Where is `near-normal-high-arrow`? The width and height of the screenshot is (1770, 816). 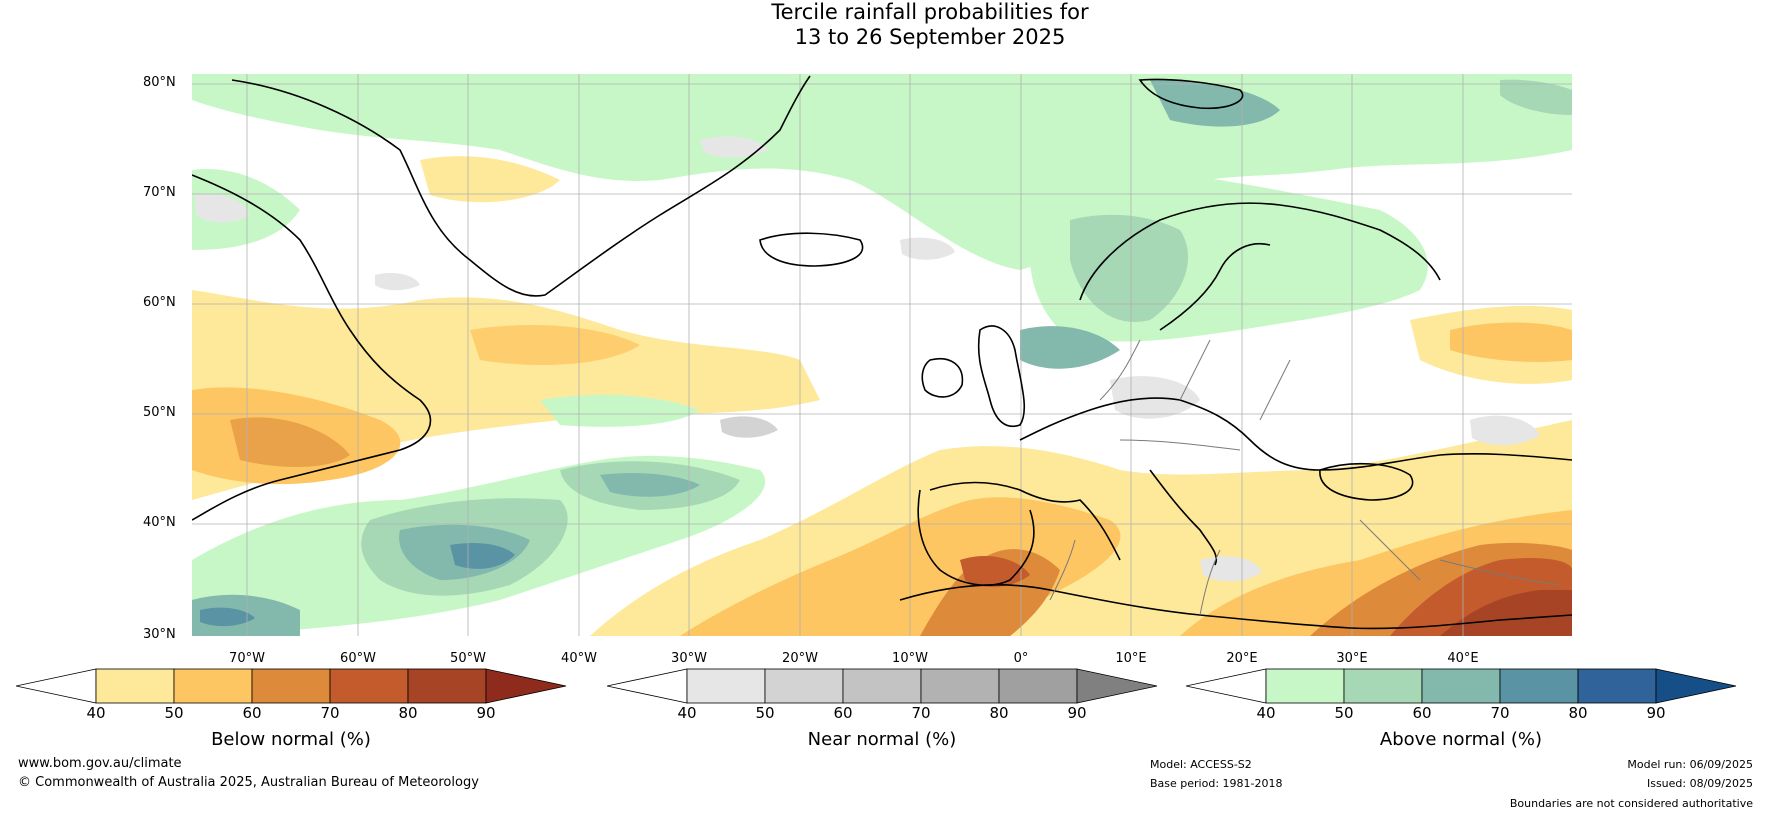
near-normal-high-arrow is located at coordinates (1117, 686).